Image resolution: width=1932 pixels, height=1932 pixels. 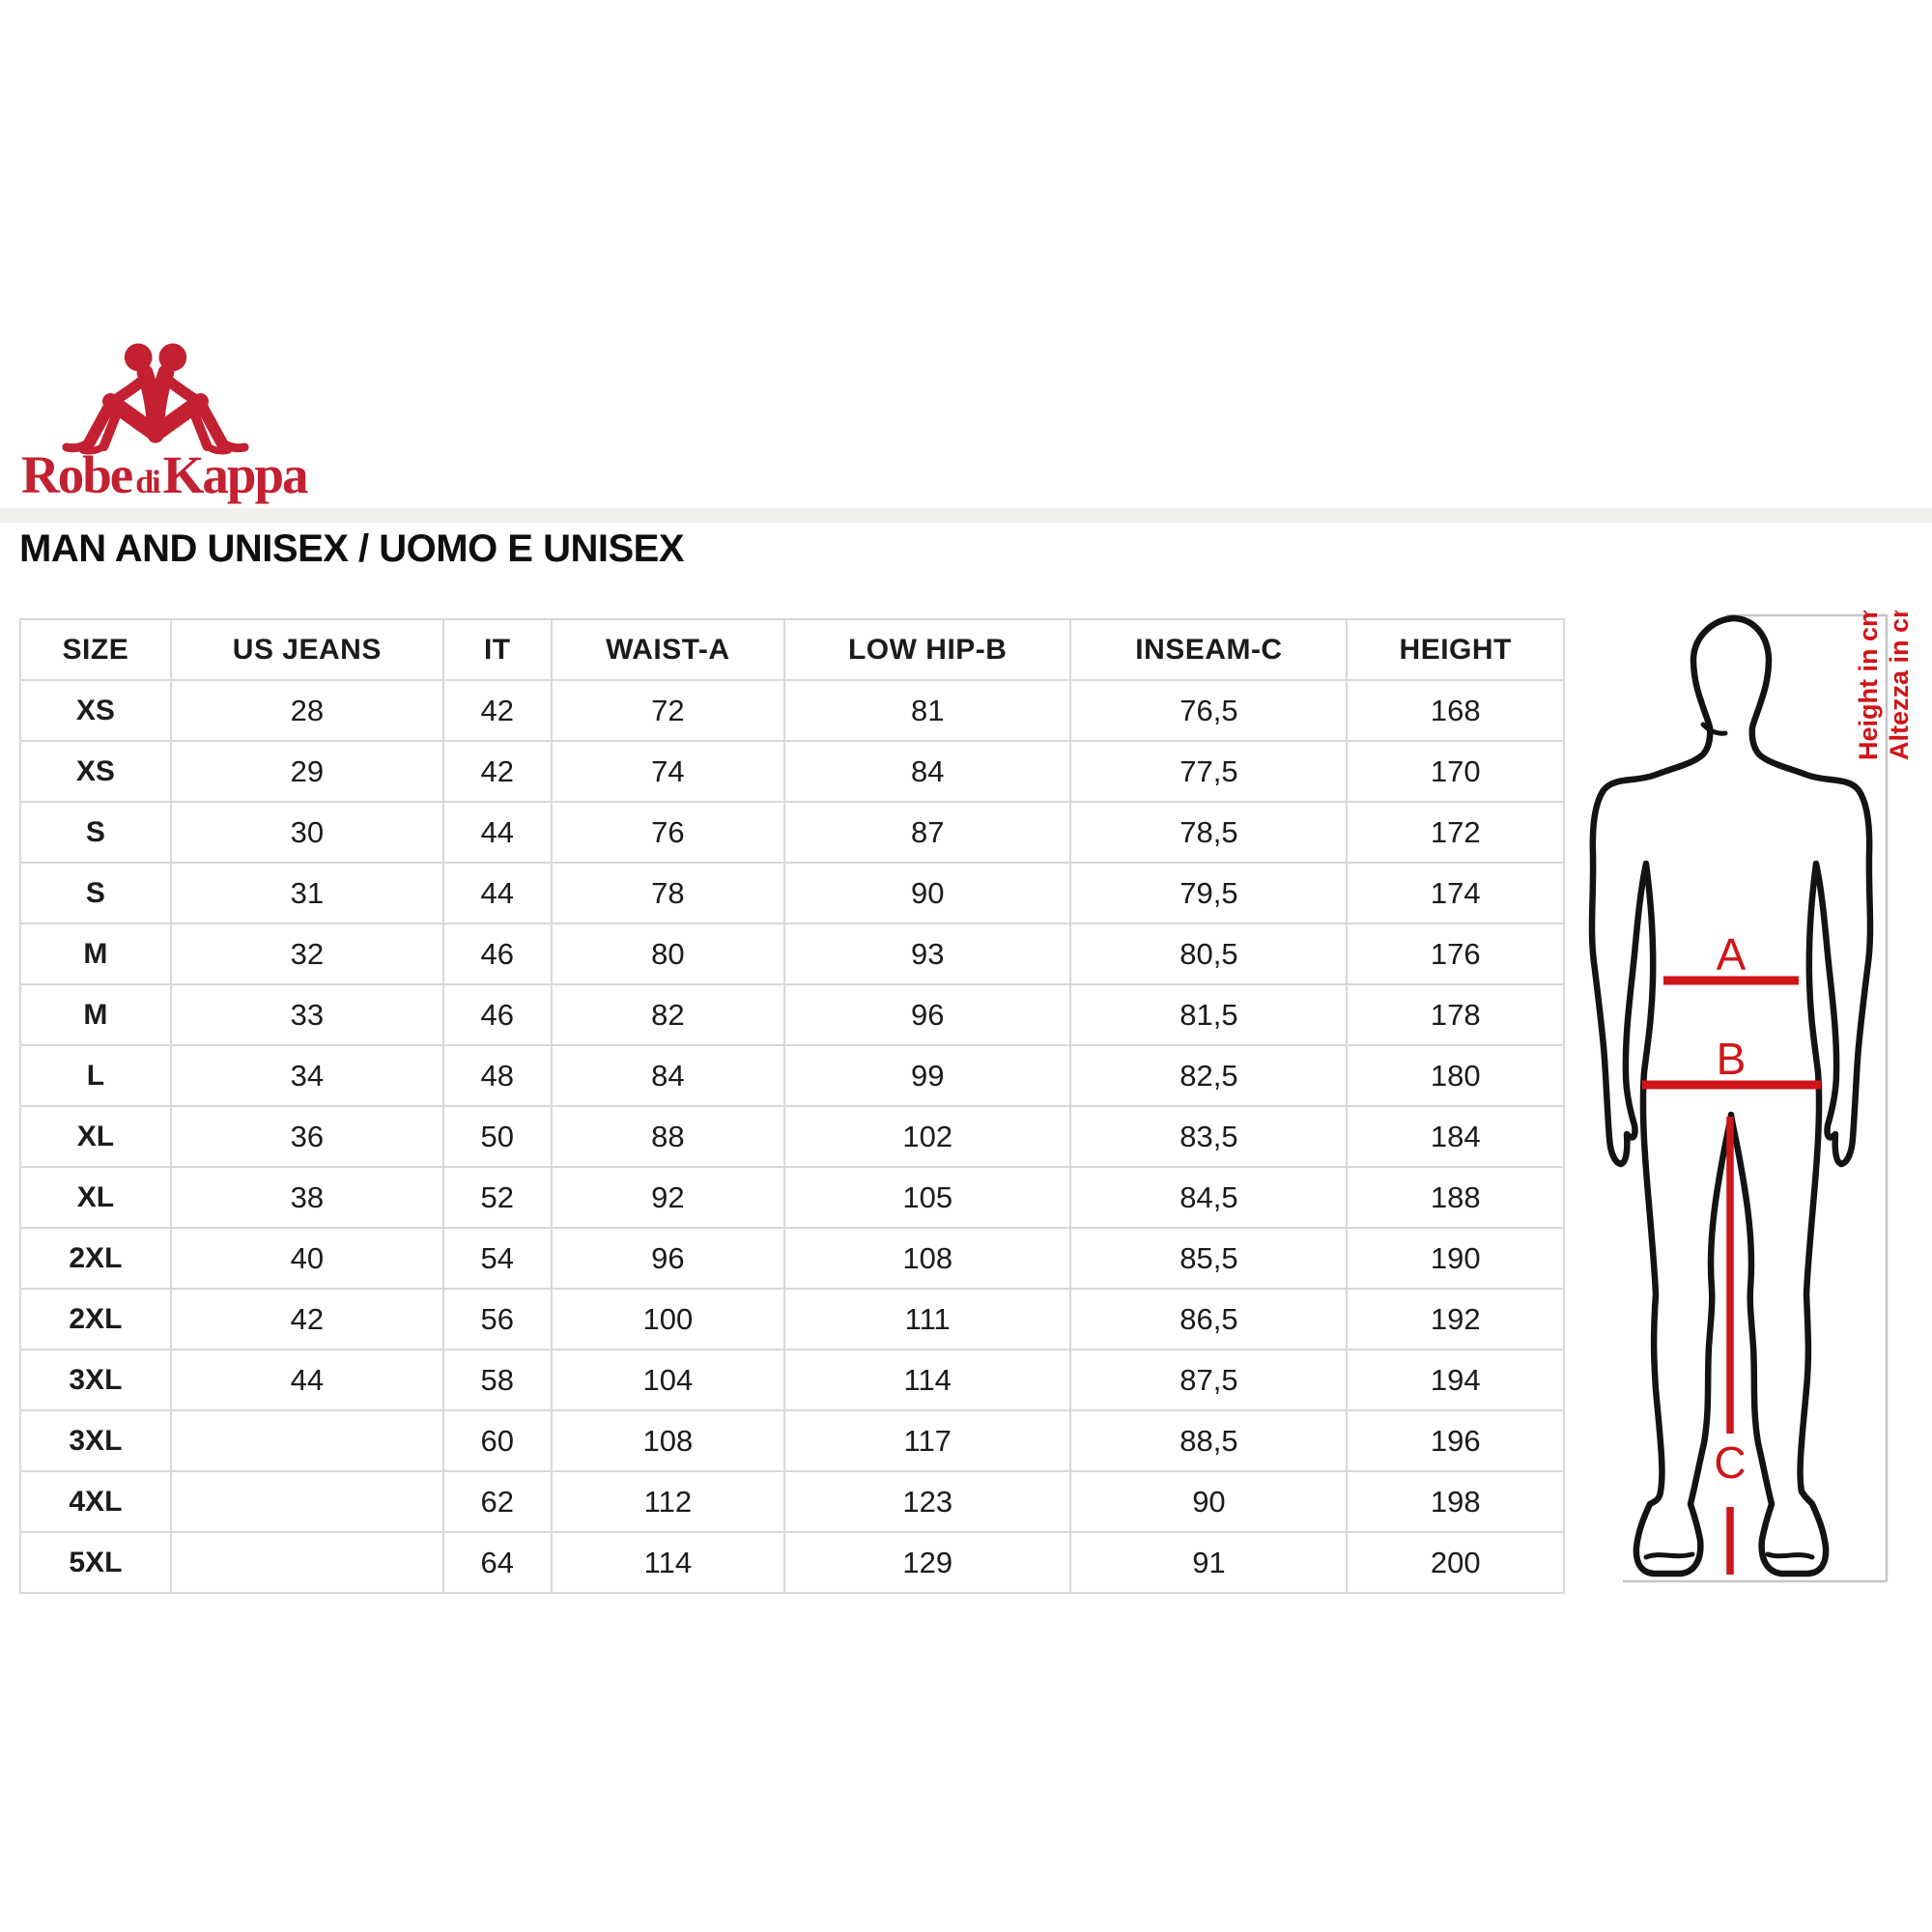 I want to click on table-row: S 30 44 76 87 78,5 172, so click(x=792, y=832).